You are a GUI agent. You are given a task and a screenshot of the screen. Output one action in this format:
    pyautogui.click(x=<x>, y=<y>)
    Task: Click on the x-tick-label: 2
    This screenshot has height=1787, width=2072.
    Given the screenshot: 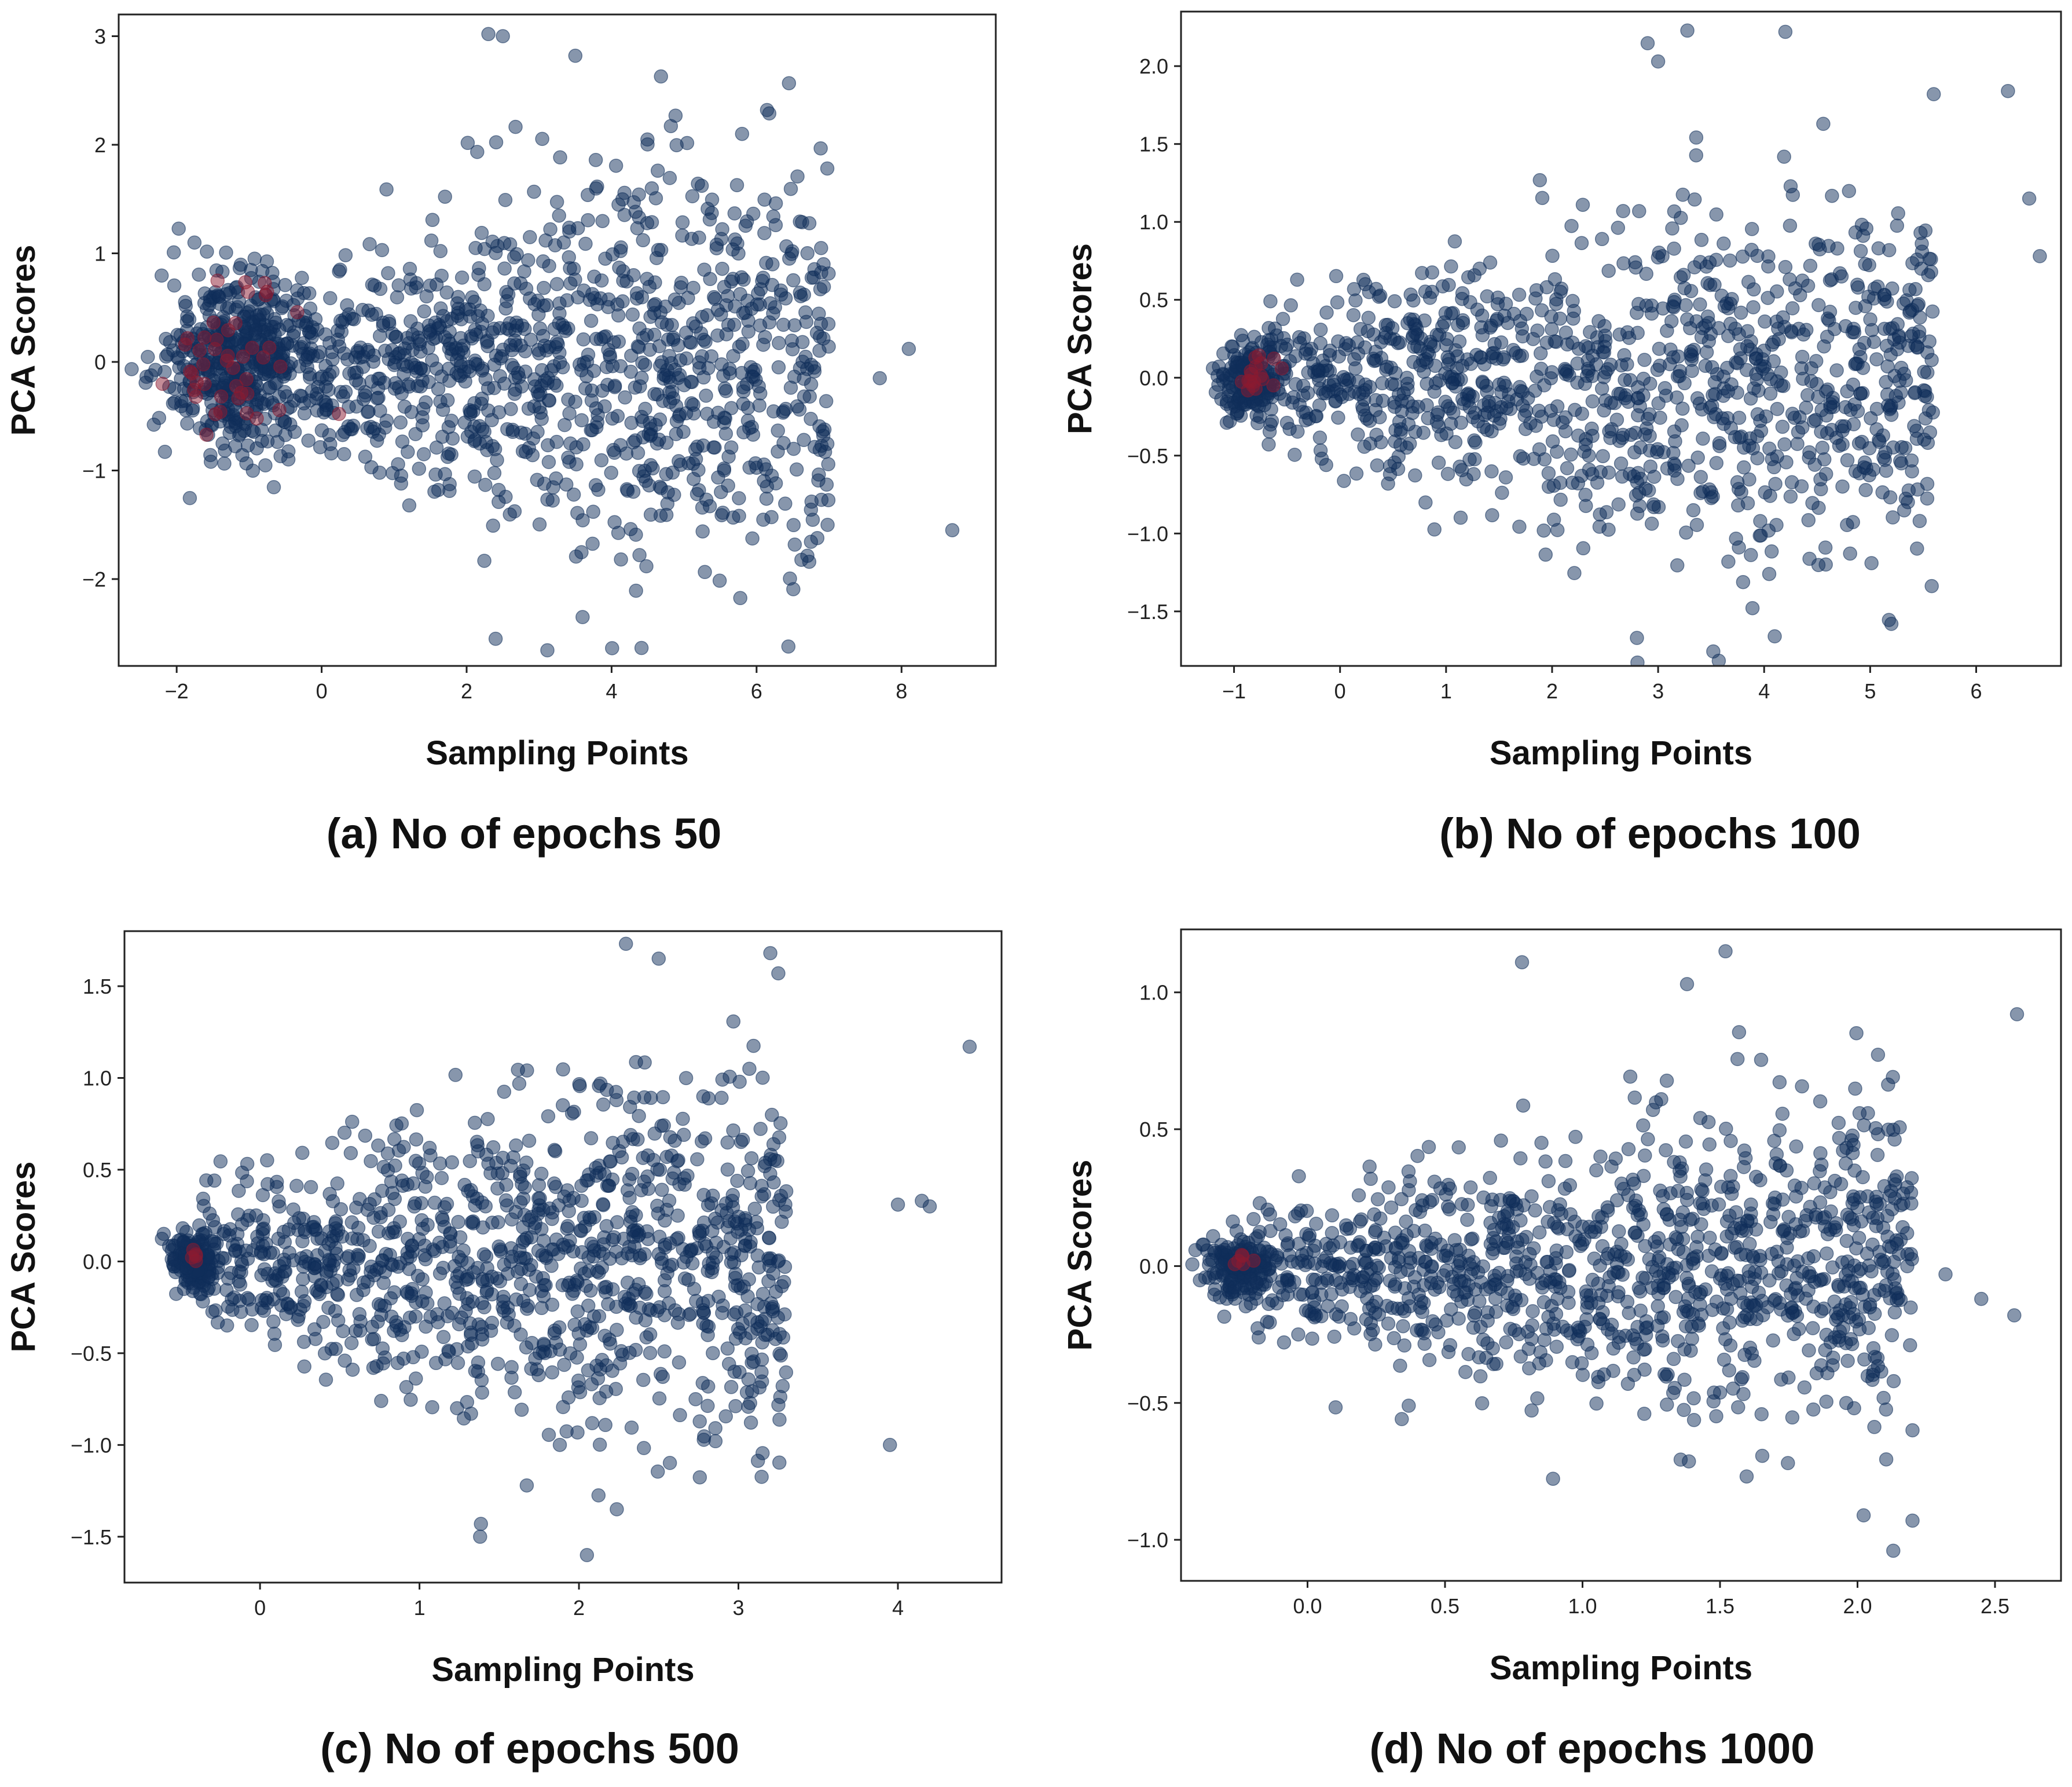 What is the action you would take?
    pyautogui.click(x=466, y=691)
    